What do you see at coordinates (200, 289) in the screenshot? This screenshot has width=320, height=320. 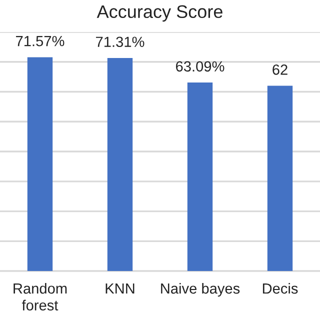 I see `x-tick-label: Naive bayes` at bounding box center [200, 289].